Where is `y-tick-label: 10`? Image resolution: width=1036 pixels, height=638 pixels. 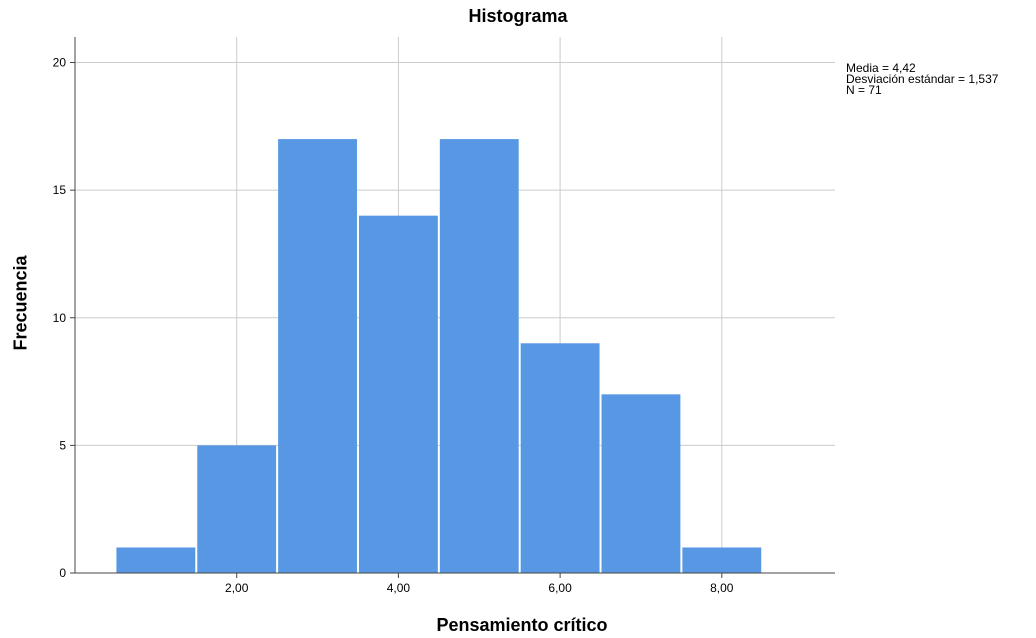
y-tick-label: 10 is located at coordinates (60, 318).